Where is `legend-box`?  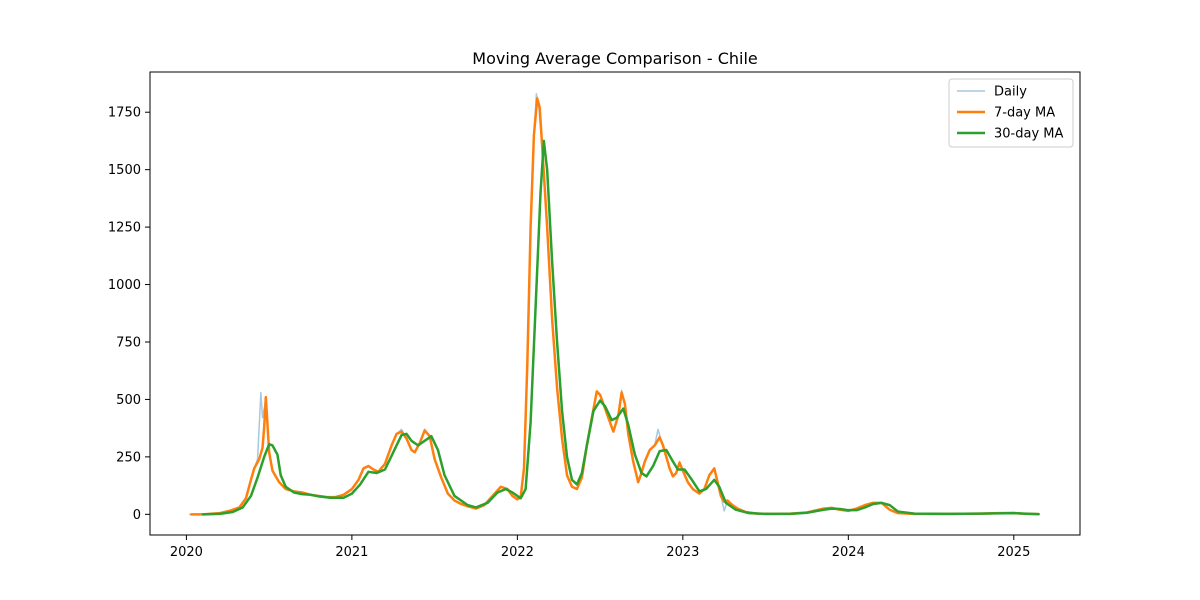 legend-box is located at coordinates (1011, 113).